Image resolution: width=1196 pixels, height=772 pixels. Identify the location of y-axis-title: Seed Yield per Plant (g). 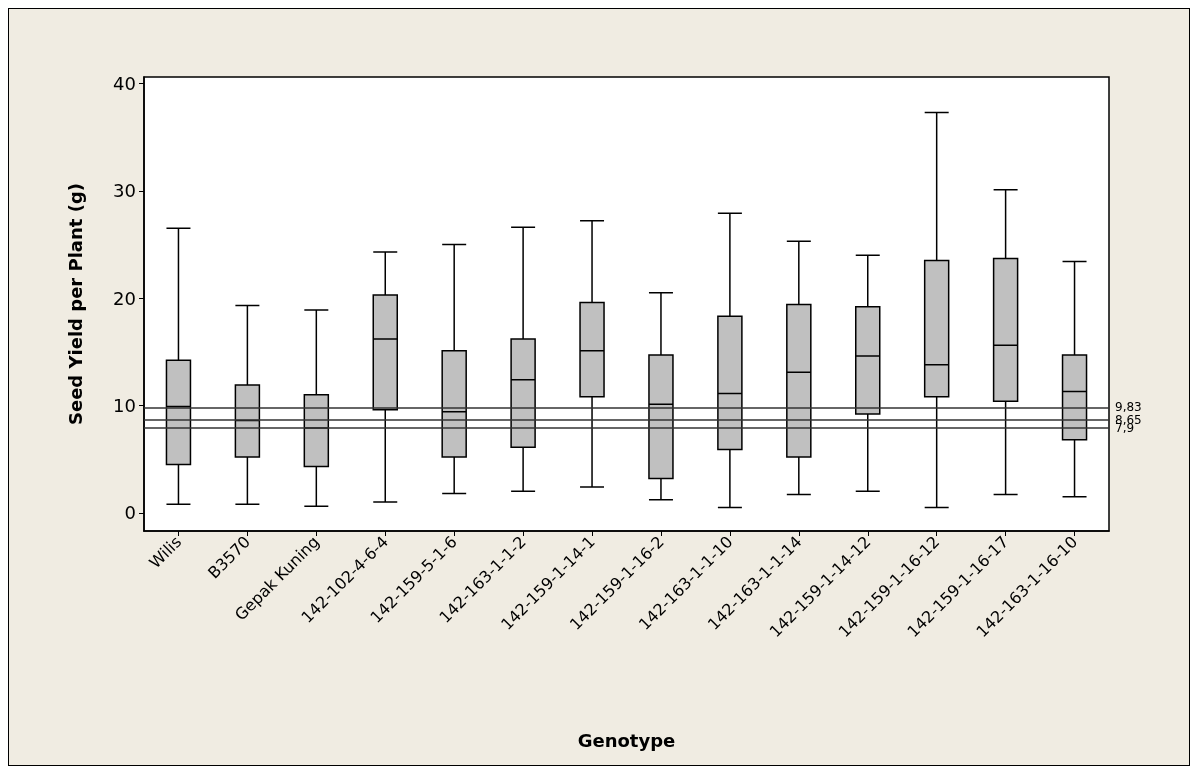
(75, 304).